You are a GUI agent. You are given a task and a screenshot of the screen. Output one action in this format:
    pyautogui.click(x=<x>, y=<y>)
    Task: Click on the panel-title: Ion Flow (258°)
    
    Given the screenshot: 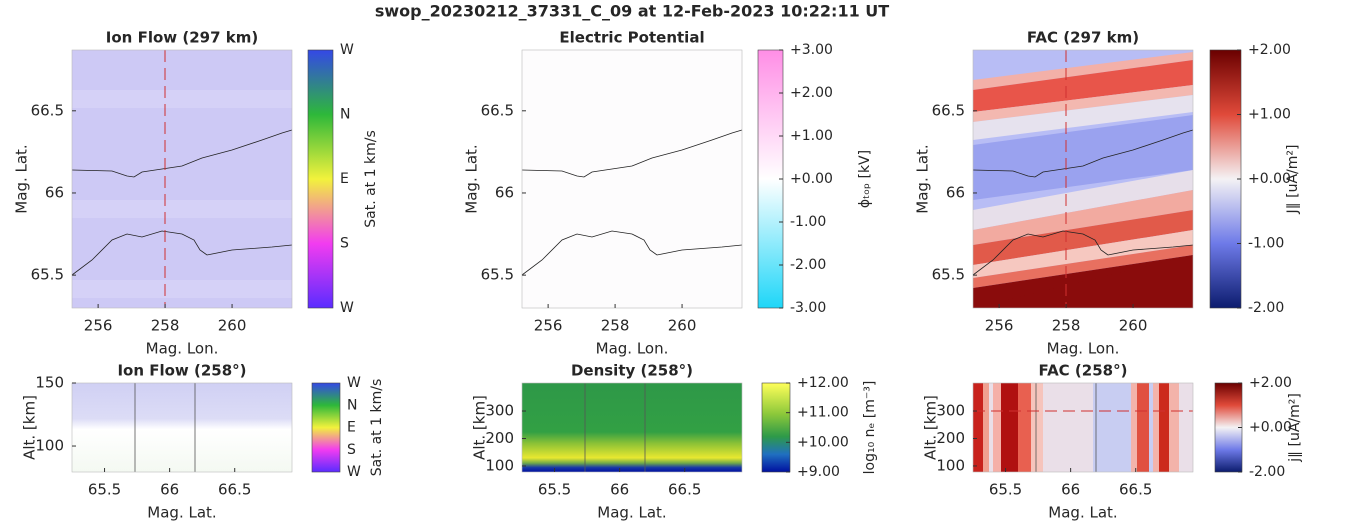 What is the action you would take?
    pyautogui.click(x=181, y=371)
    